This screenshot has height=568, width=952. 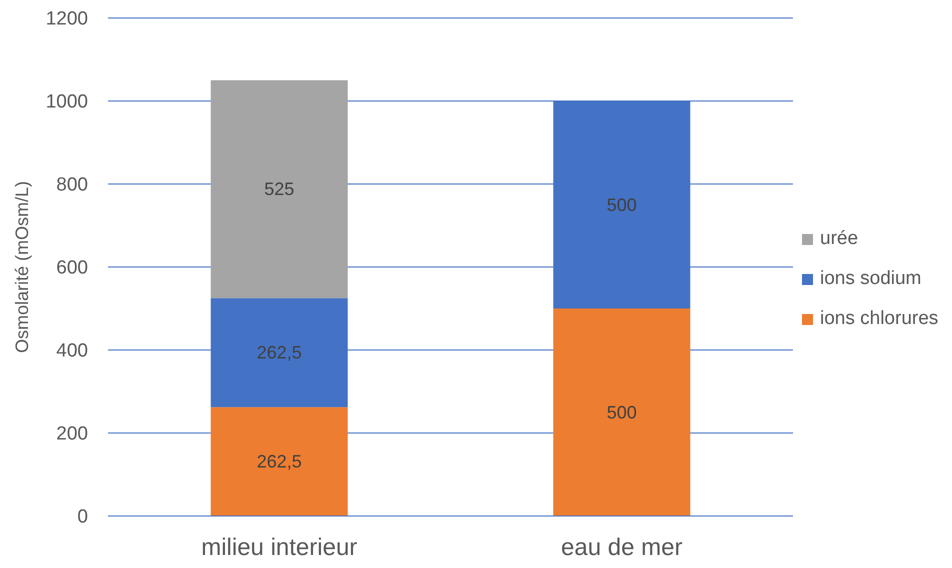 I want to click on y-tick-label: 800, so click(x=72, y=185).